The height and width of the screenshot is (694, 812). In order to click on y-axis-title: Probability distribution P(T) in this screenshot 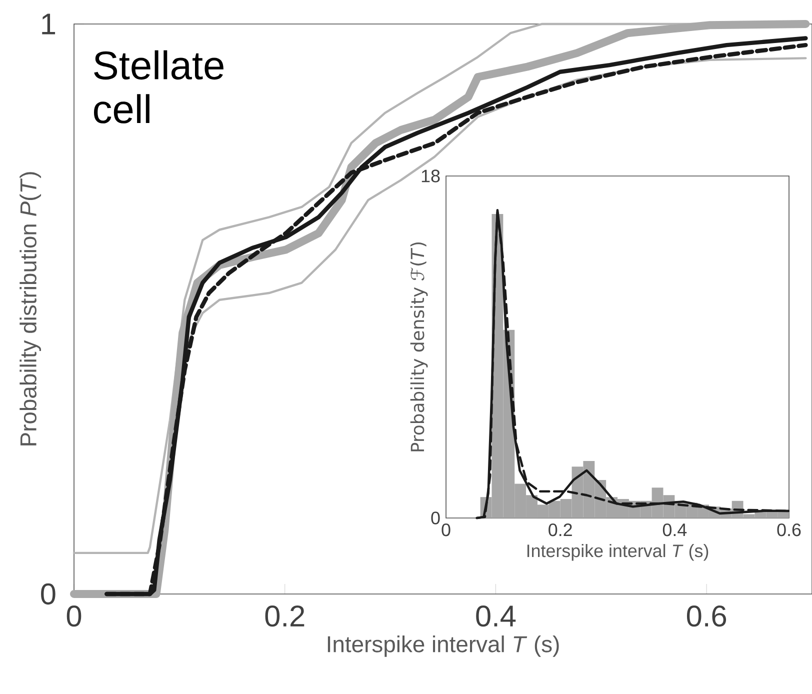, I will do `click(31, 309)`.